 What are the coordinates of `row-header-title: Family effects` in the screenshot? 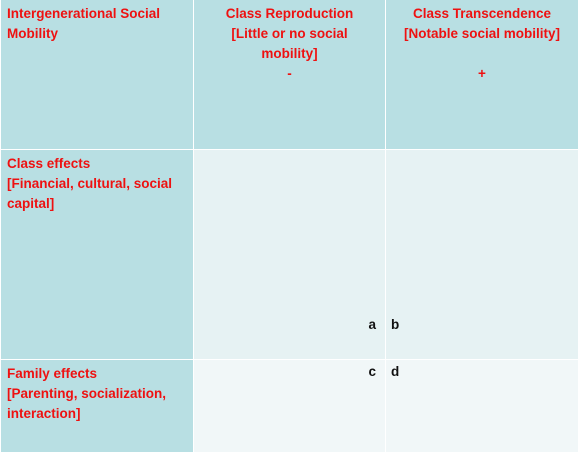 It's located at (52, 373).